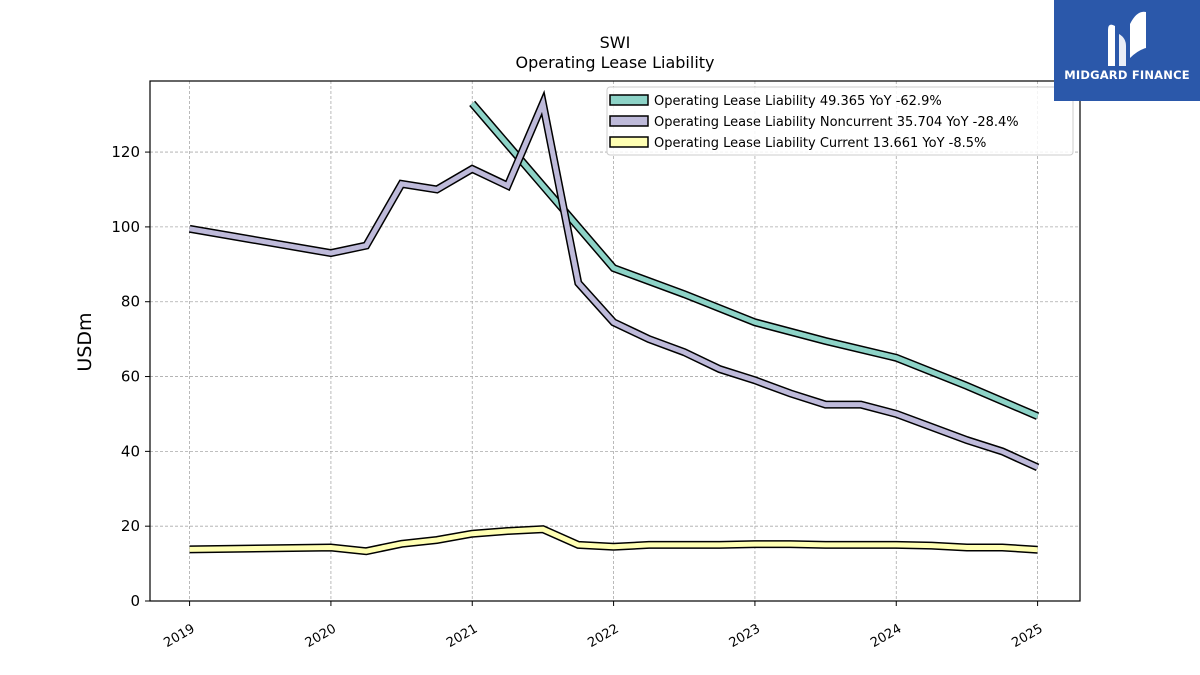 The image size is (1200, 675). What do you see at coordinates (179, 636) in the screenshot?
I see `tick-label-x: 2019` at bounding box center [179, 636].